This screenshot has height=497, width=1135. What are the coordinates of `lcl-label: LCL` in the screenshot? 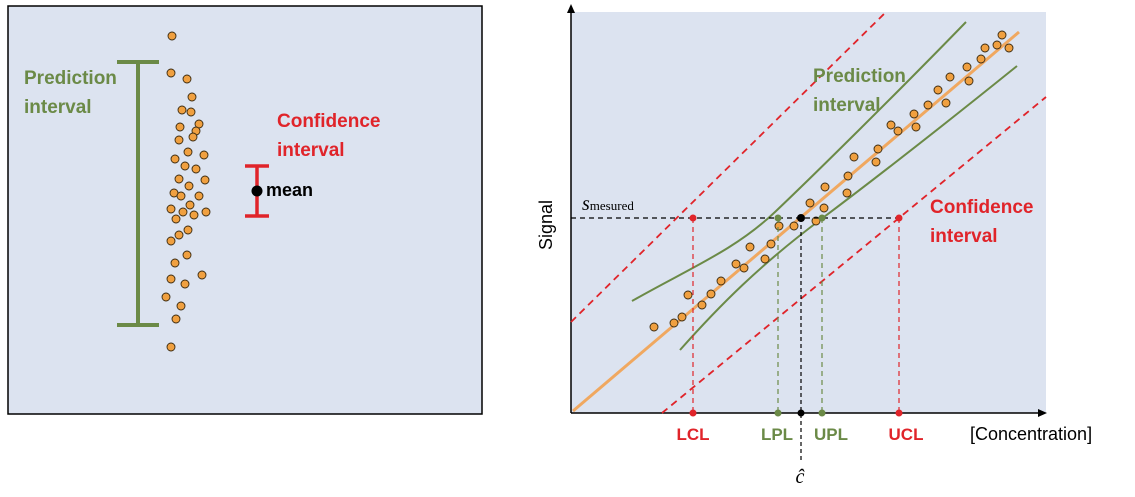 It's located at (692, 434).